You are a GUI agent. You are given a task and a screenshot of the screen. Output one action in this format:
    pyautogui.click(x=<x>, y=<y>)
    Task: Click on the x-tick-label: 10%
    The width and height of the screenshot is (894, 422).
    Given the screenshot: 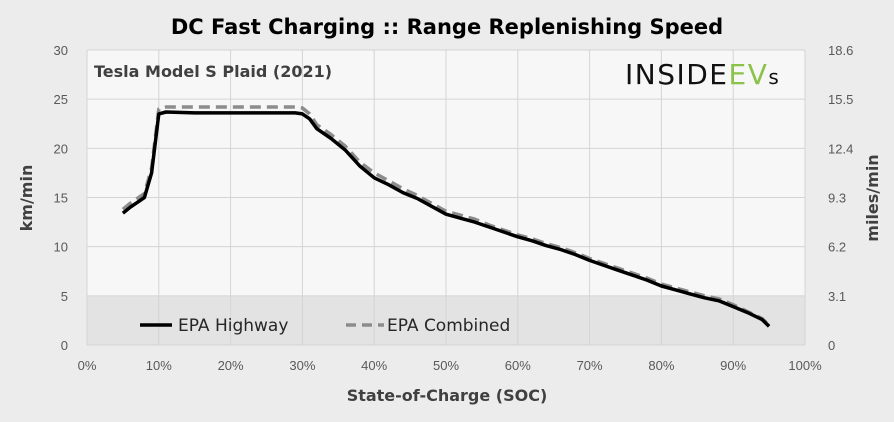 What is the action you would take?
    pyautogui.click(x=159, y=365)
    